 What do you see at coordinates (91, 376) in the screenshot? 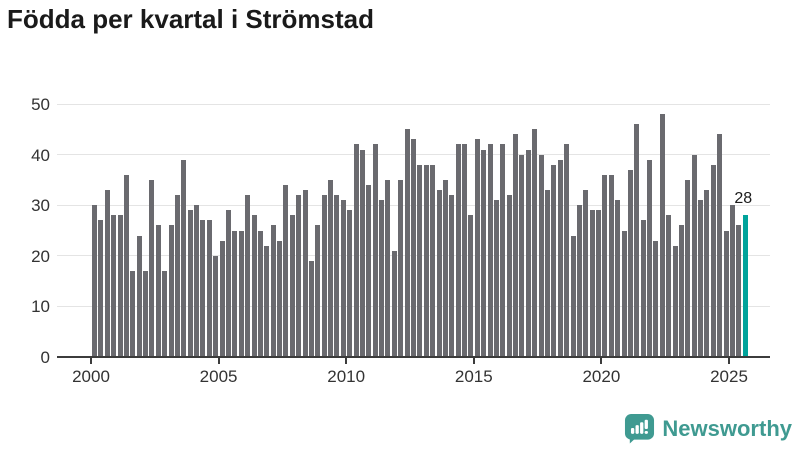
I see `x-axis-tick-label: 2000` at bounding box center [91, 376].